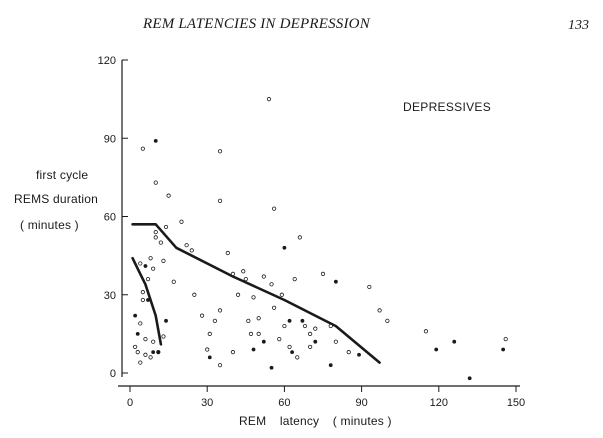 This screenshot has height=438, width=603. Describe the element at coordinates (130, 403) in the screenshot. I see `x-tick-label: 0` at that location.